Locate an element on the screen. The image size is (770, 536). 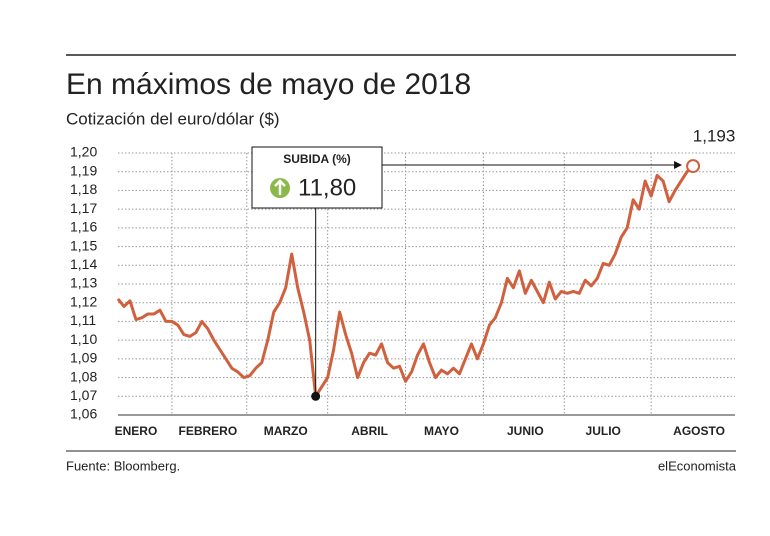
y-tick-label: 1,18 is located at coordinates (83, 189).